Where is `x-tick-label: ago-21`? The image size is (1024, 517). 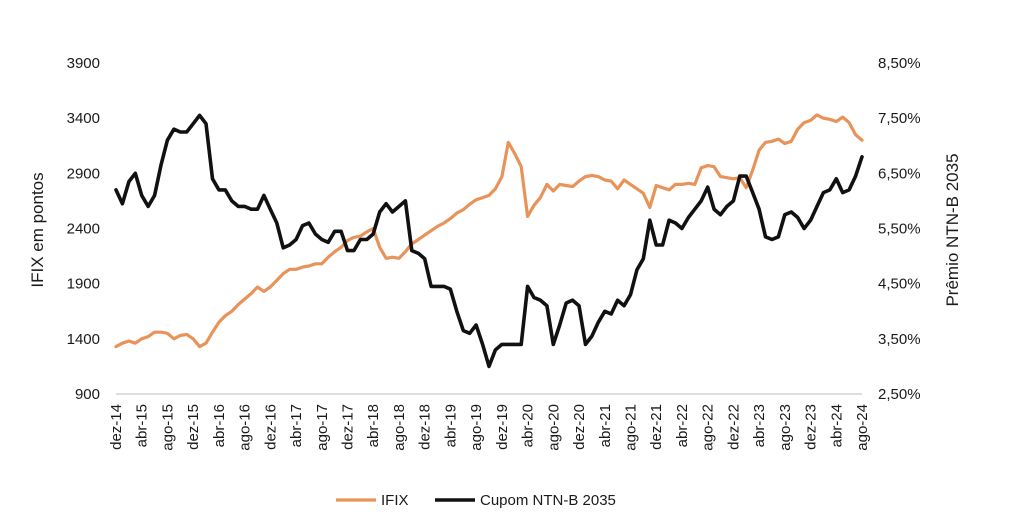
x-tick-label: ago-21 is located at coordinates (630, 427).